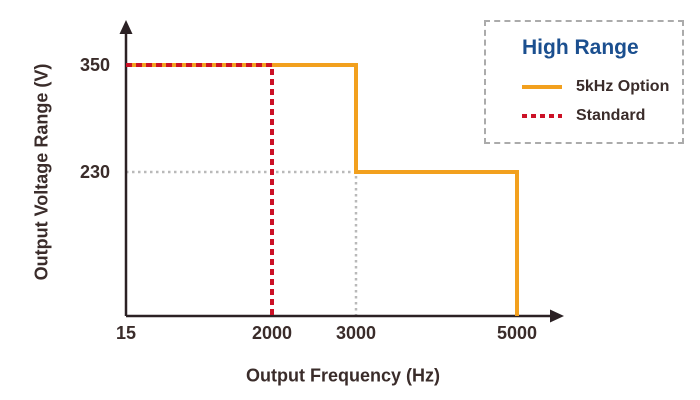  What do you see at coordinates (557, 316) in the screenshot?
I see `x-axis-arrowhead-icon` at bounding box center [557, 316].